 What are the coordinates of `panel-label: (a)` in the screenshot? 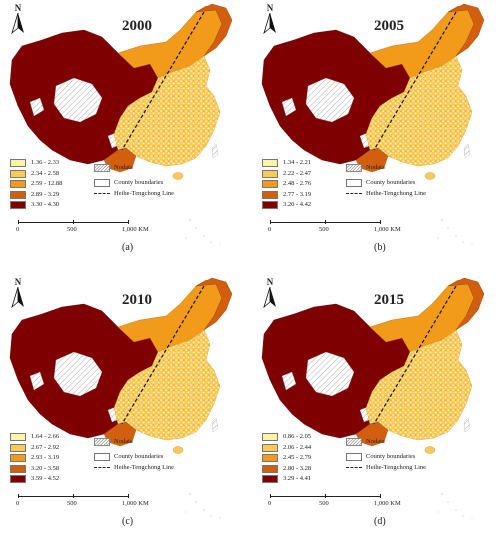 It's located at (128, 247).